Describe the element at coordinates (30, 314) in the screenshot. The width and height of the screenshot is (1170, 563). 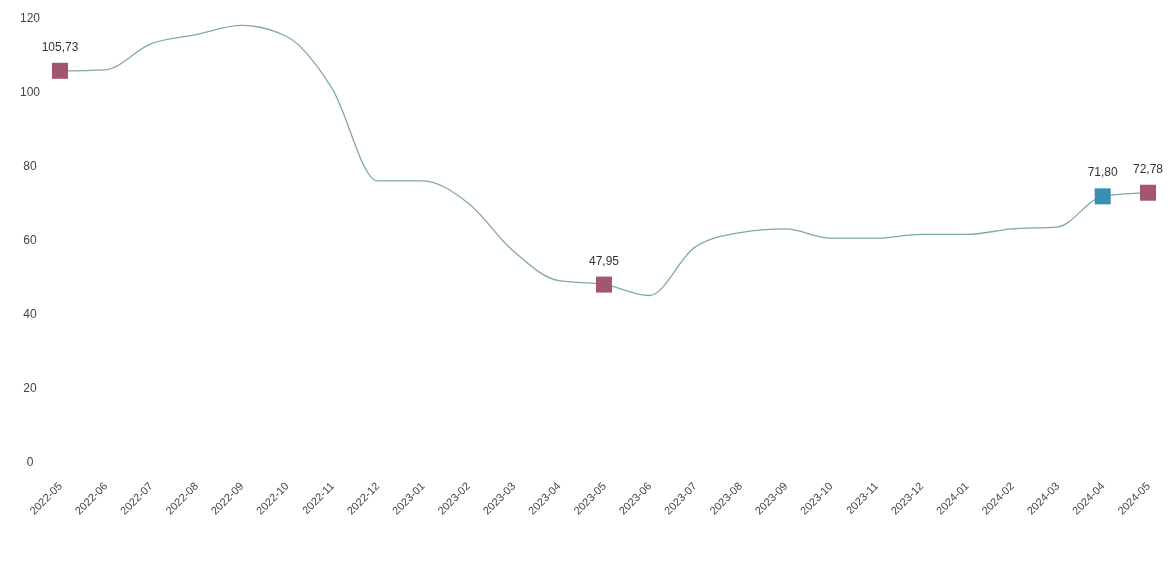
I see `y-tick-label: 40` at that location.